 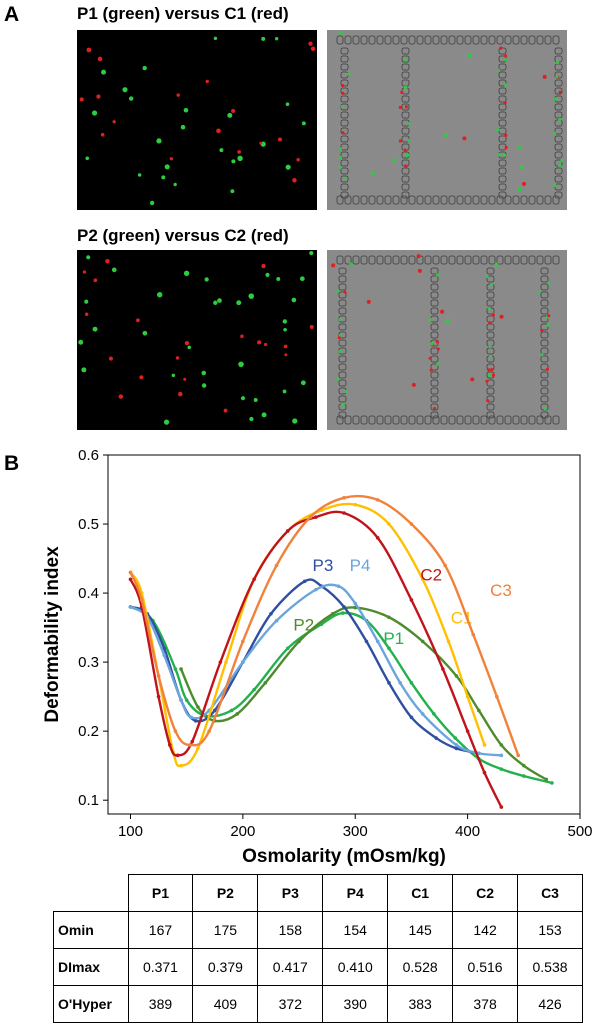 I want to click on table-header-row: P1 P2 P3 P4 C1 C2 C3, so click(x=318, y=893).